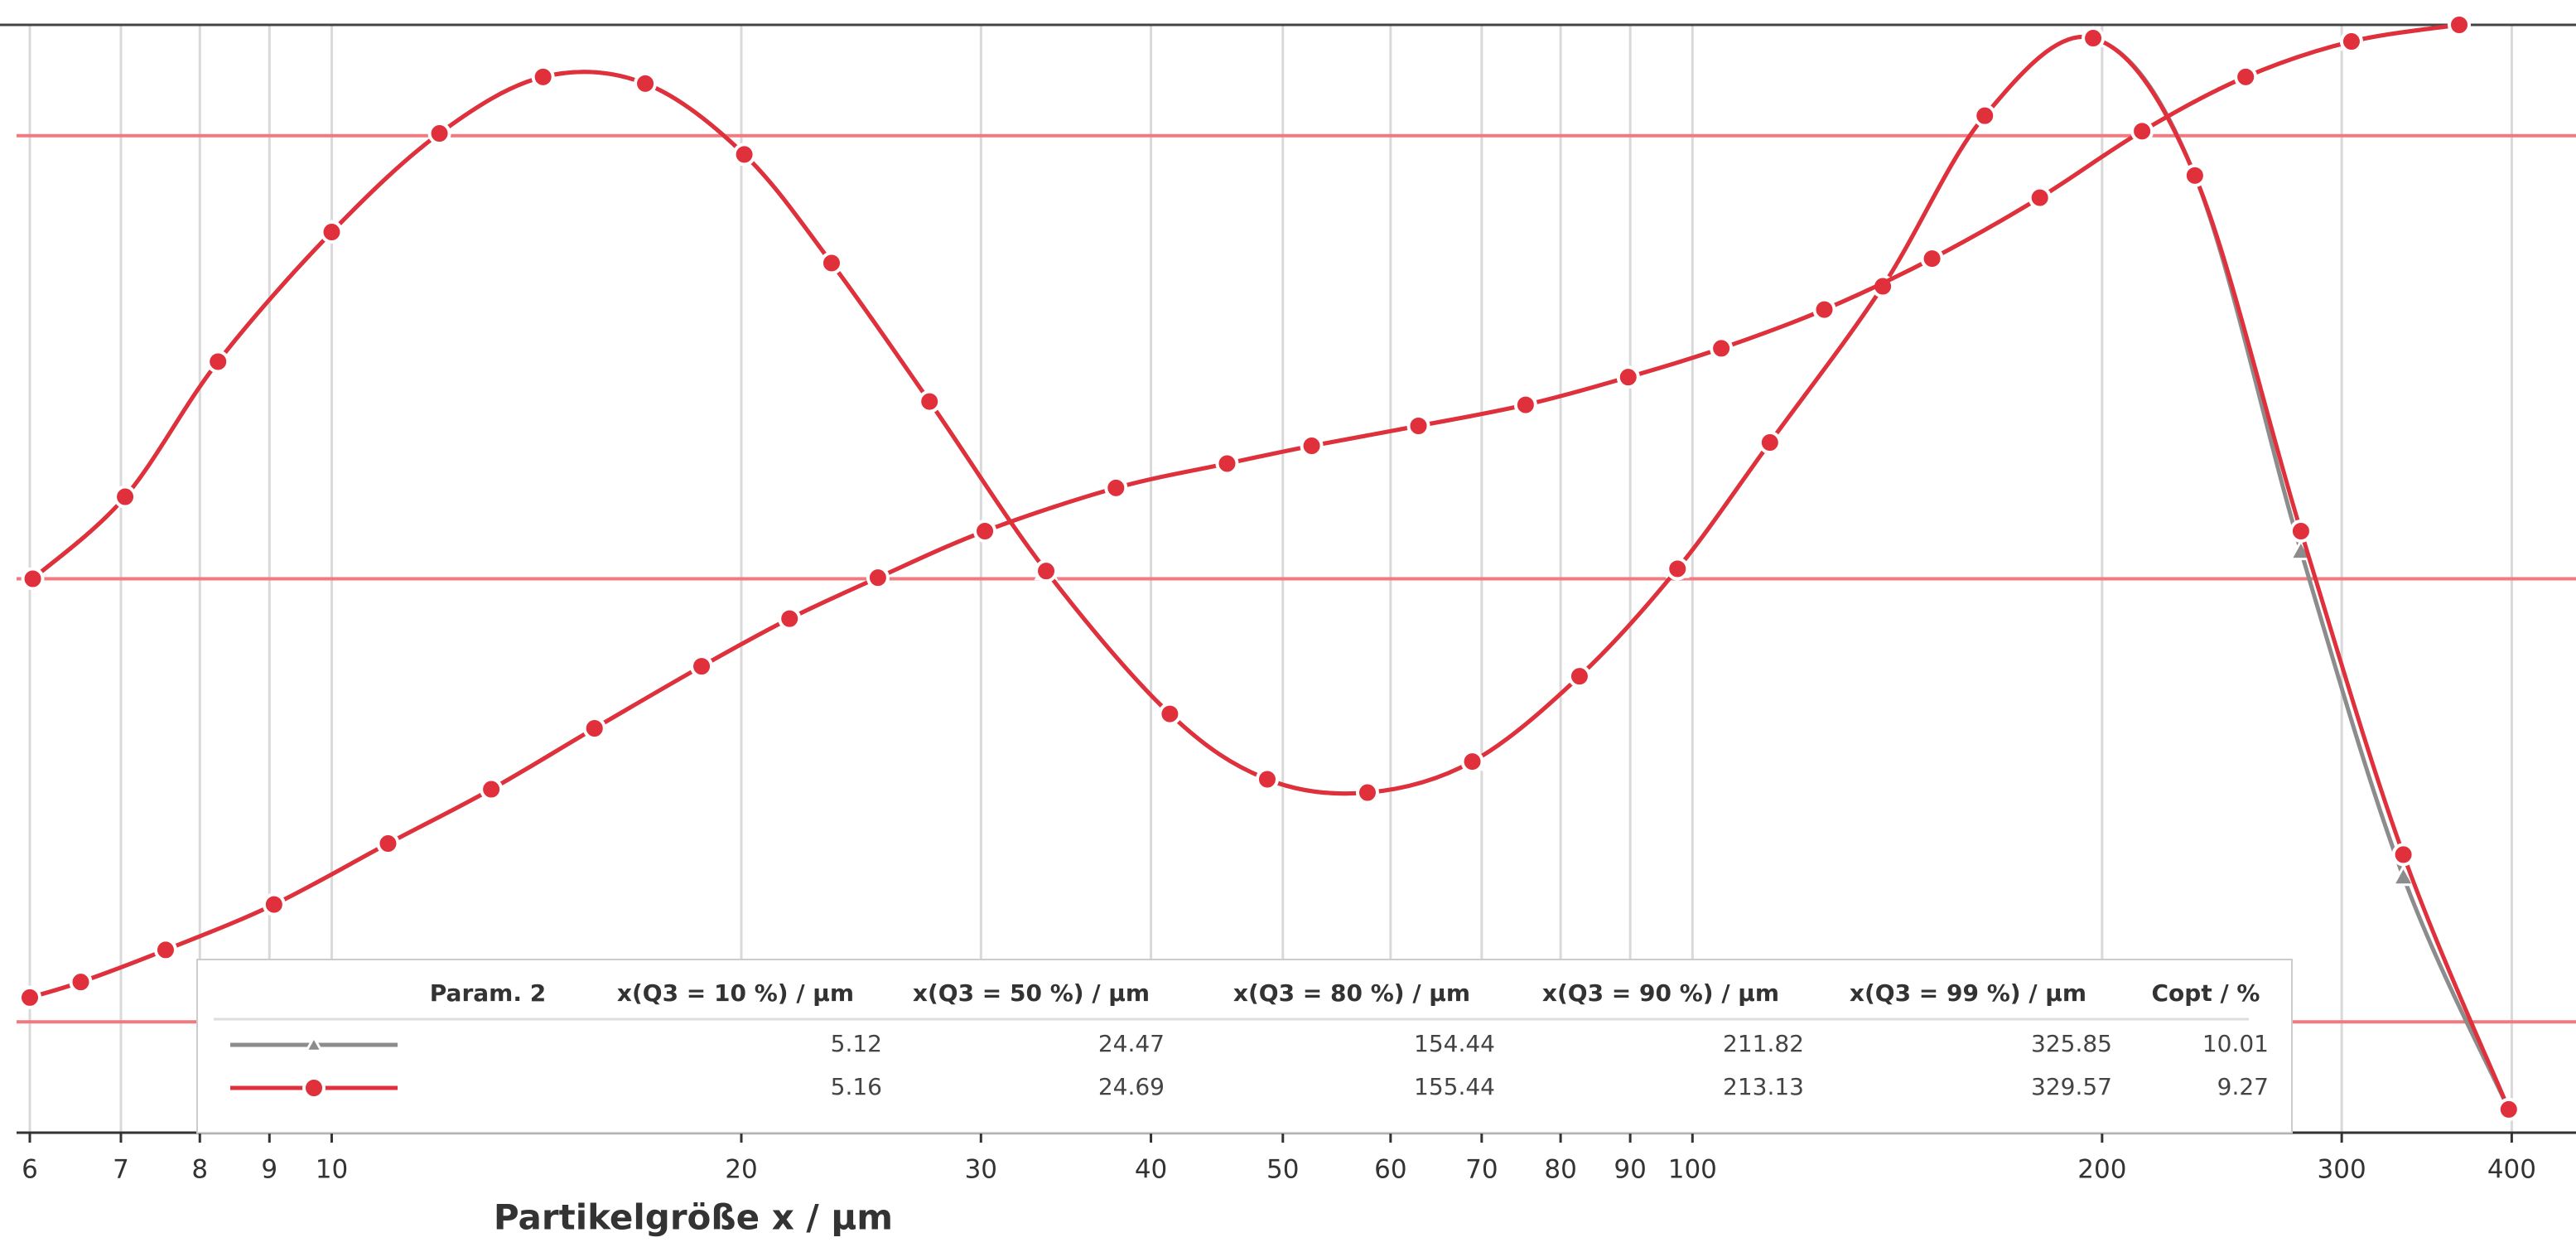 Image resolution: width=2576 pixels, height=1252 pixels. Describe the element at coordinates (121, 1170) in the screenshot. I see `x-tick-label: 7` at that location.